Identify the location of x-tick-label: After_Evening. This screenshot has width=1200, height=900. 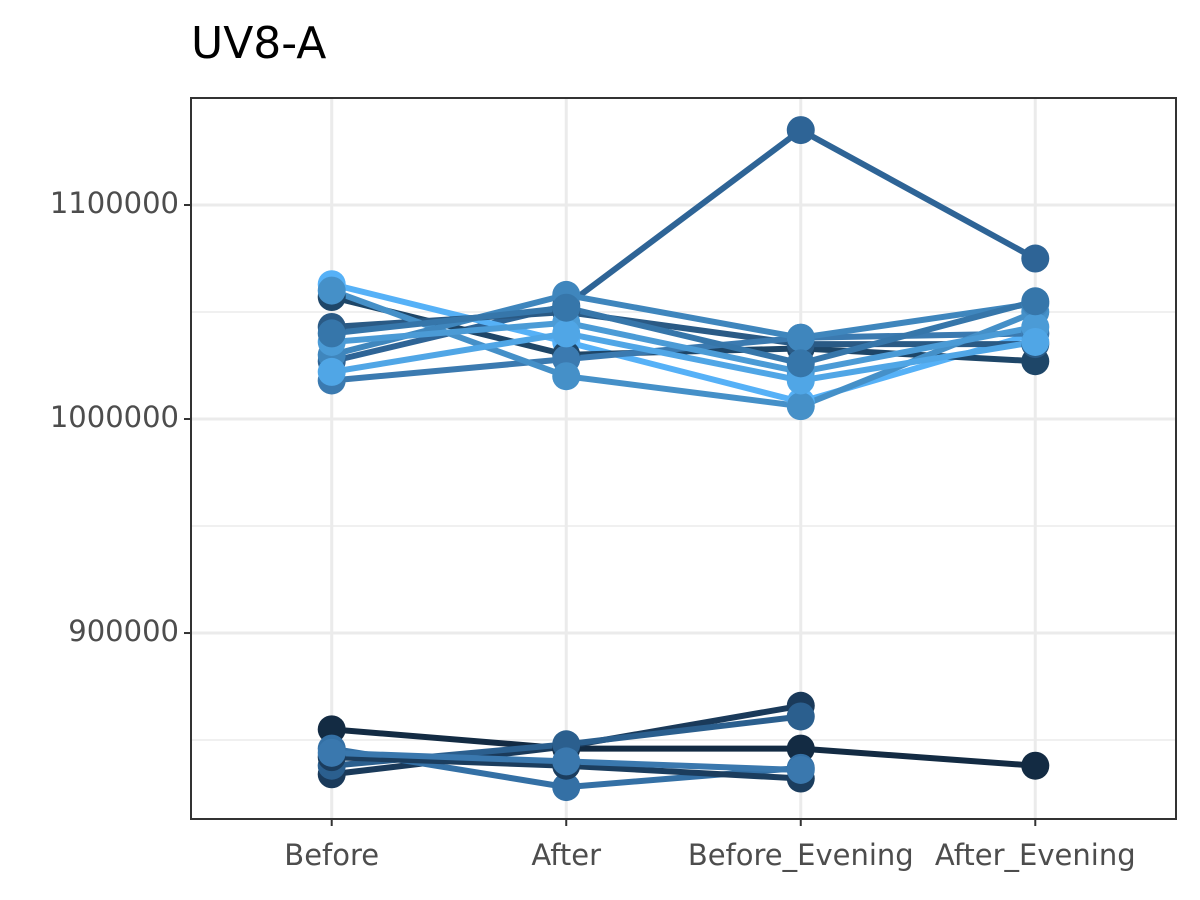
(1035, 855).